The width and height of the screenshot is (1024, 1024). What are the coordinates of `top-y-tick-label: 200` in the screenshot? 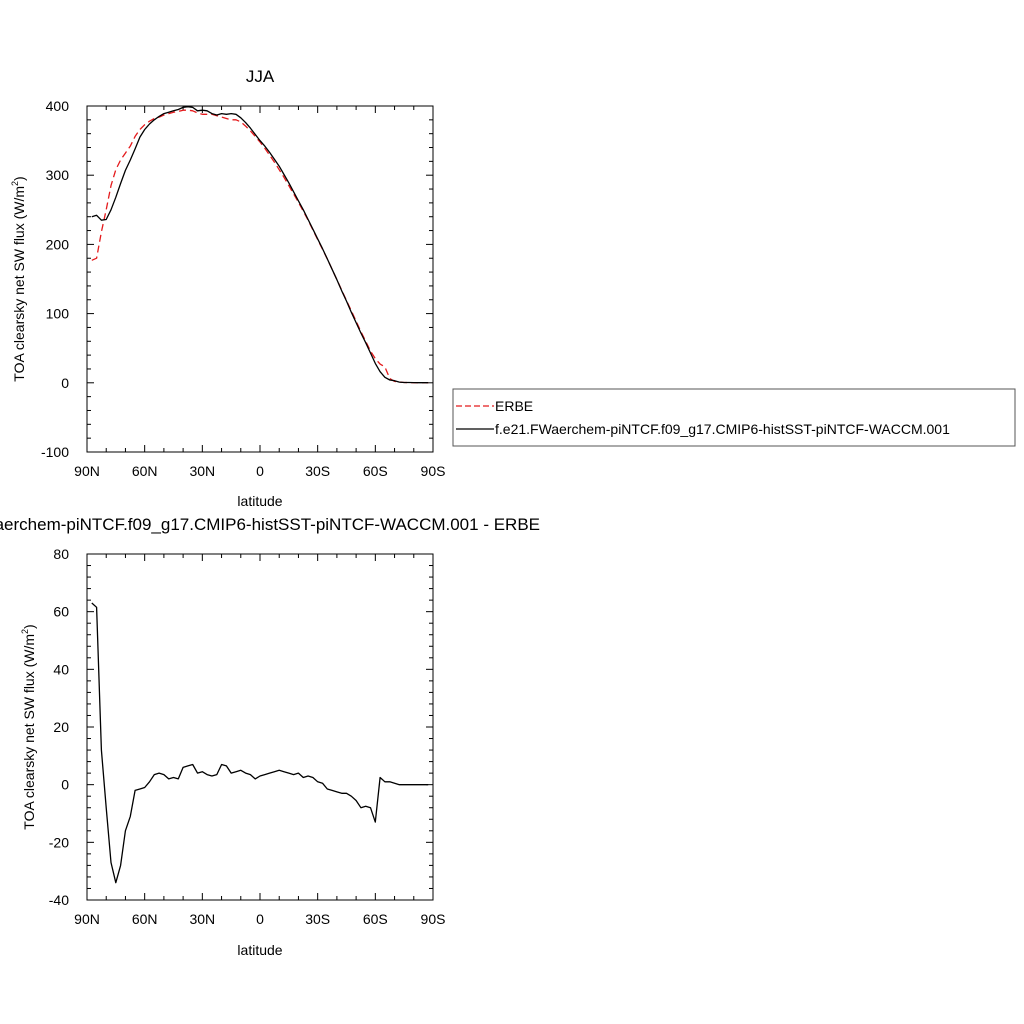 It's located at (58, 244).